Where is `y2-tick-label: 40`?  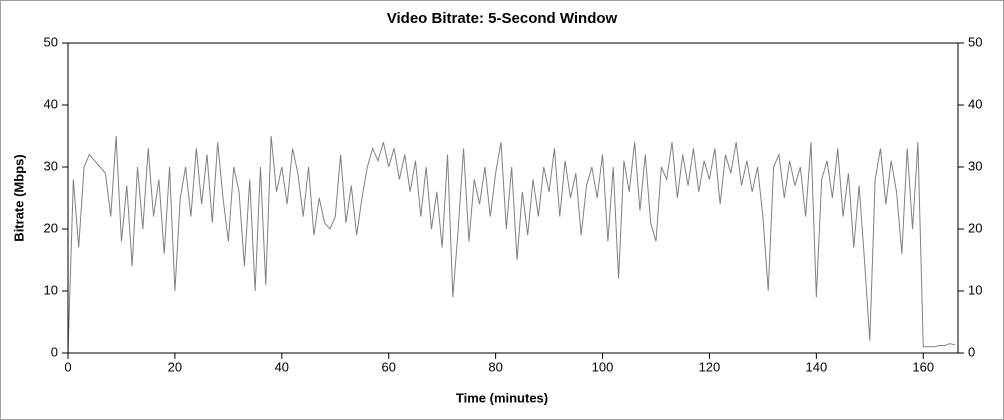
y2-tick-label: 40 is located at coordinates (975, 103).